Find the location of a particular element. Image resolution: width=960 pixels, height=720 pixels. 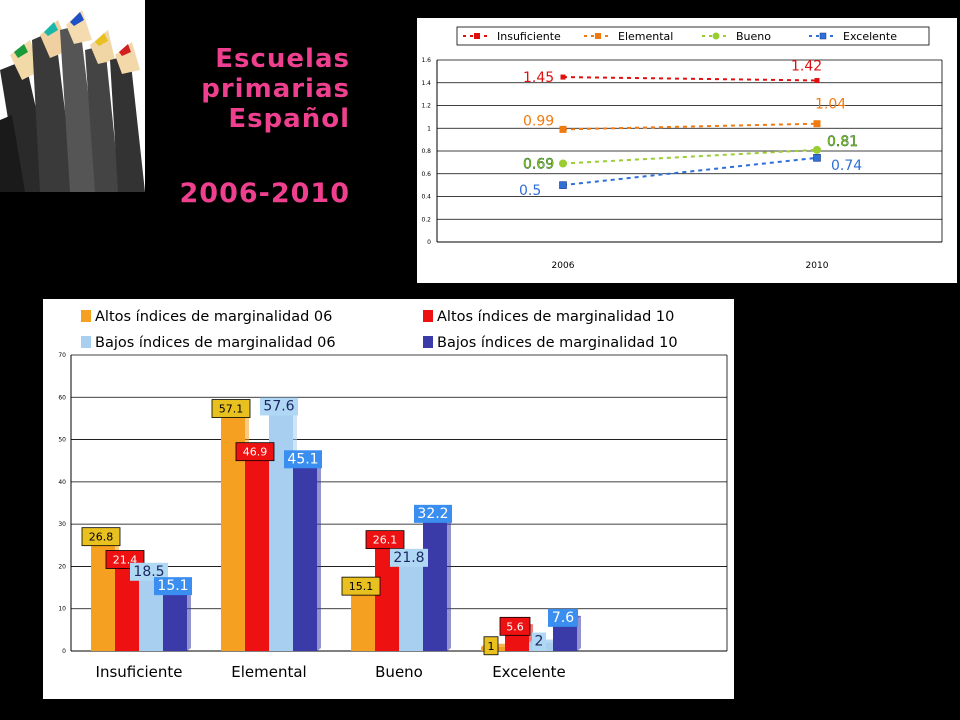

y-tick-label: 60 is located at coordinates (62, 397).